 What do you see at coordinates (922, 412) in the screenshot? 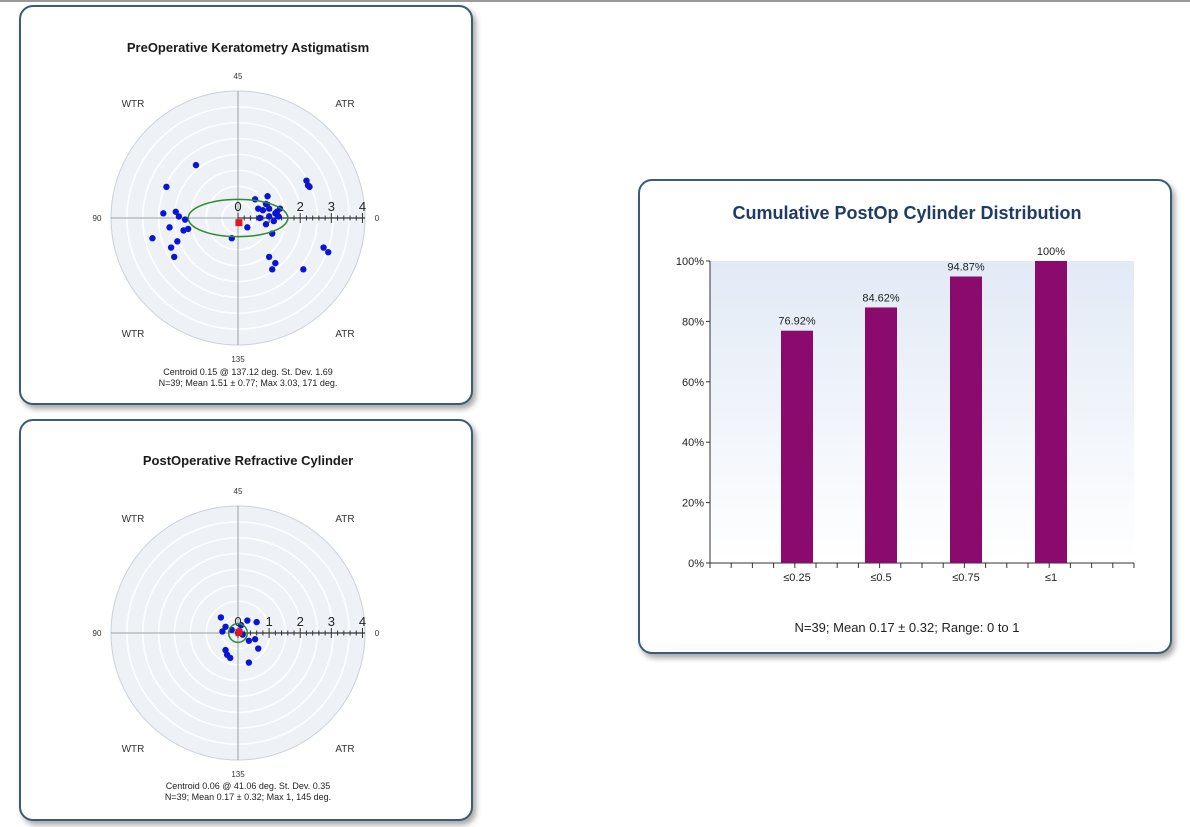
I see `plot-area` at bounding box center [922, 412].